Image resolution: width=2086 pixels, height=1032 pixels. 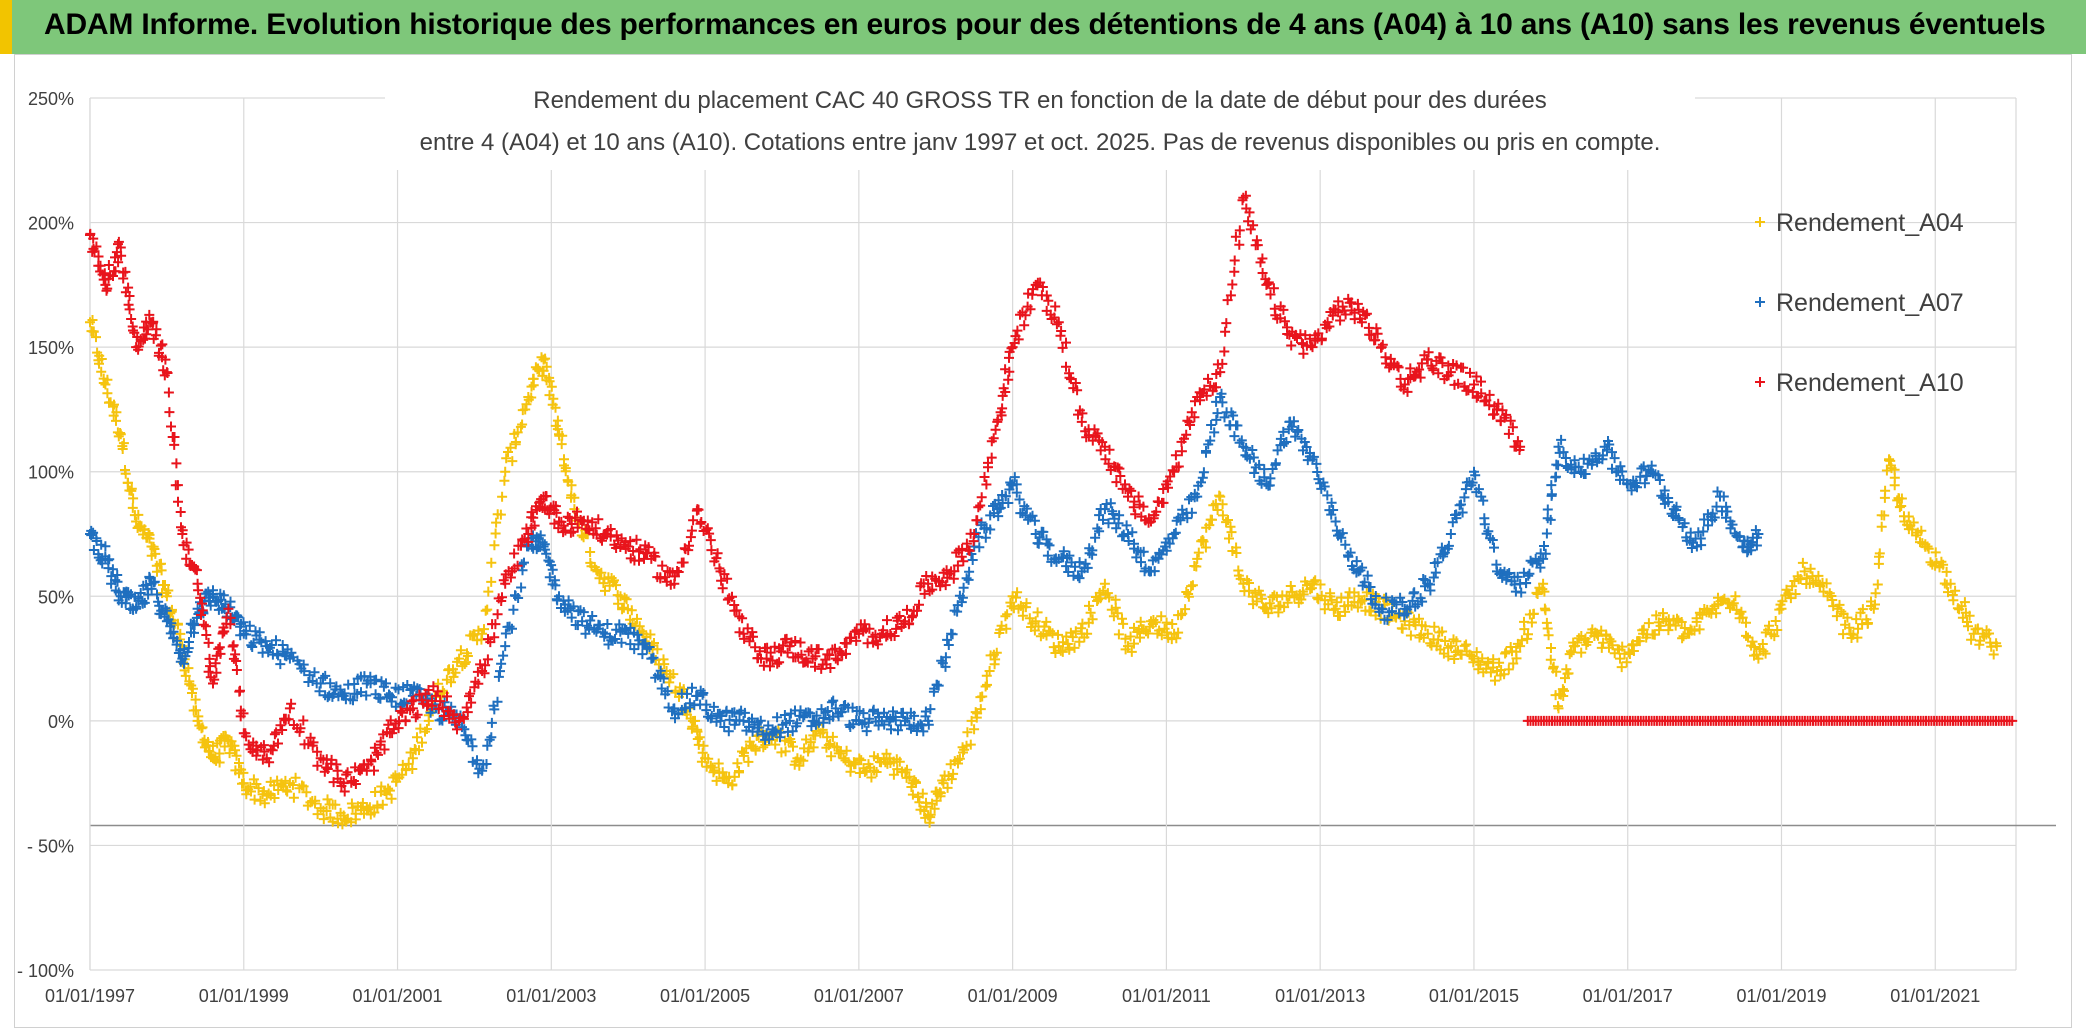 I want to click on x-tick-label: 01/01/1999, so click(x=244, y=996).